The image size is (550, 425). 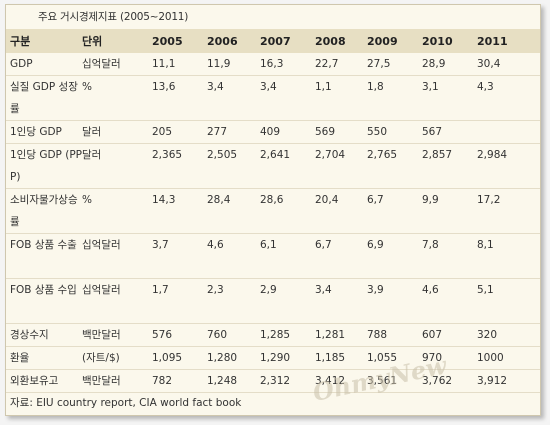 What do you see at coordinates (508, 211) in the screenshot?
I see `value-cell: 17,2` at bounding box center [508, 211].